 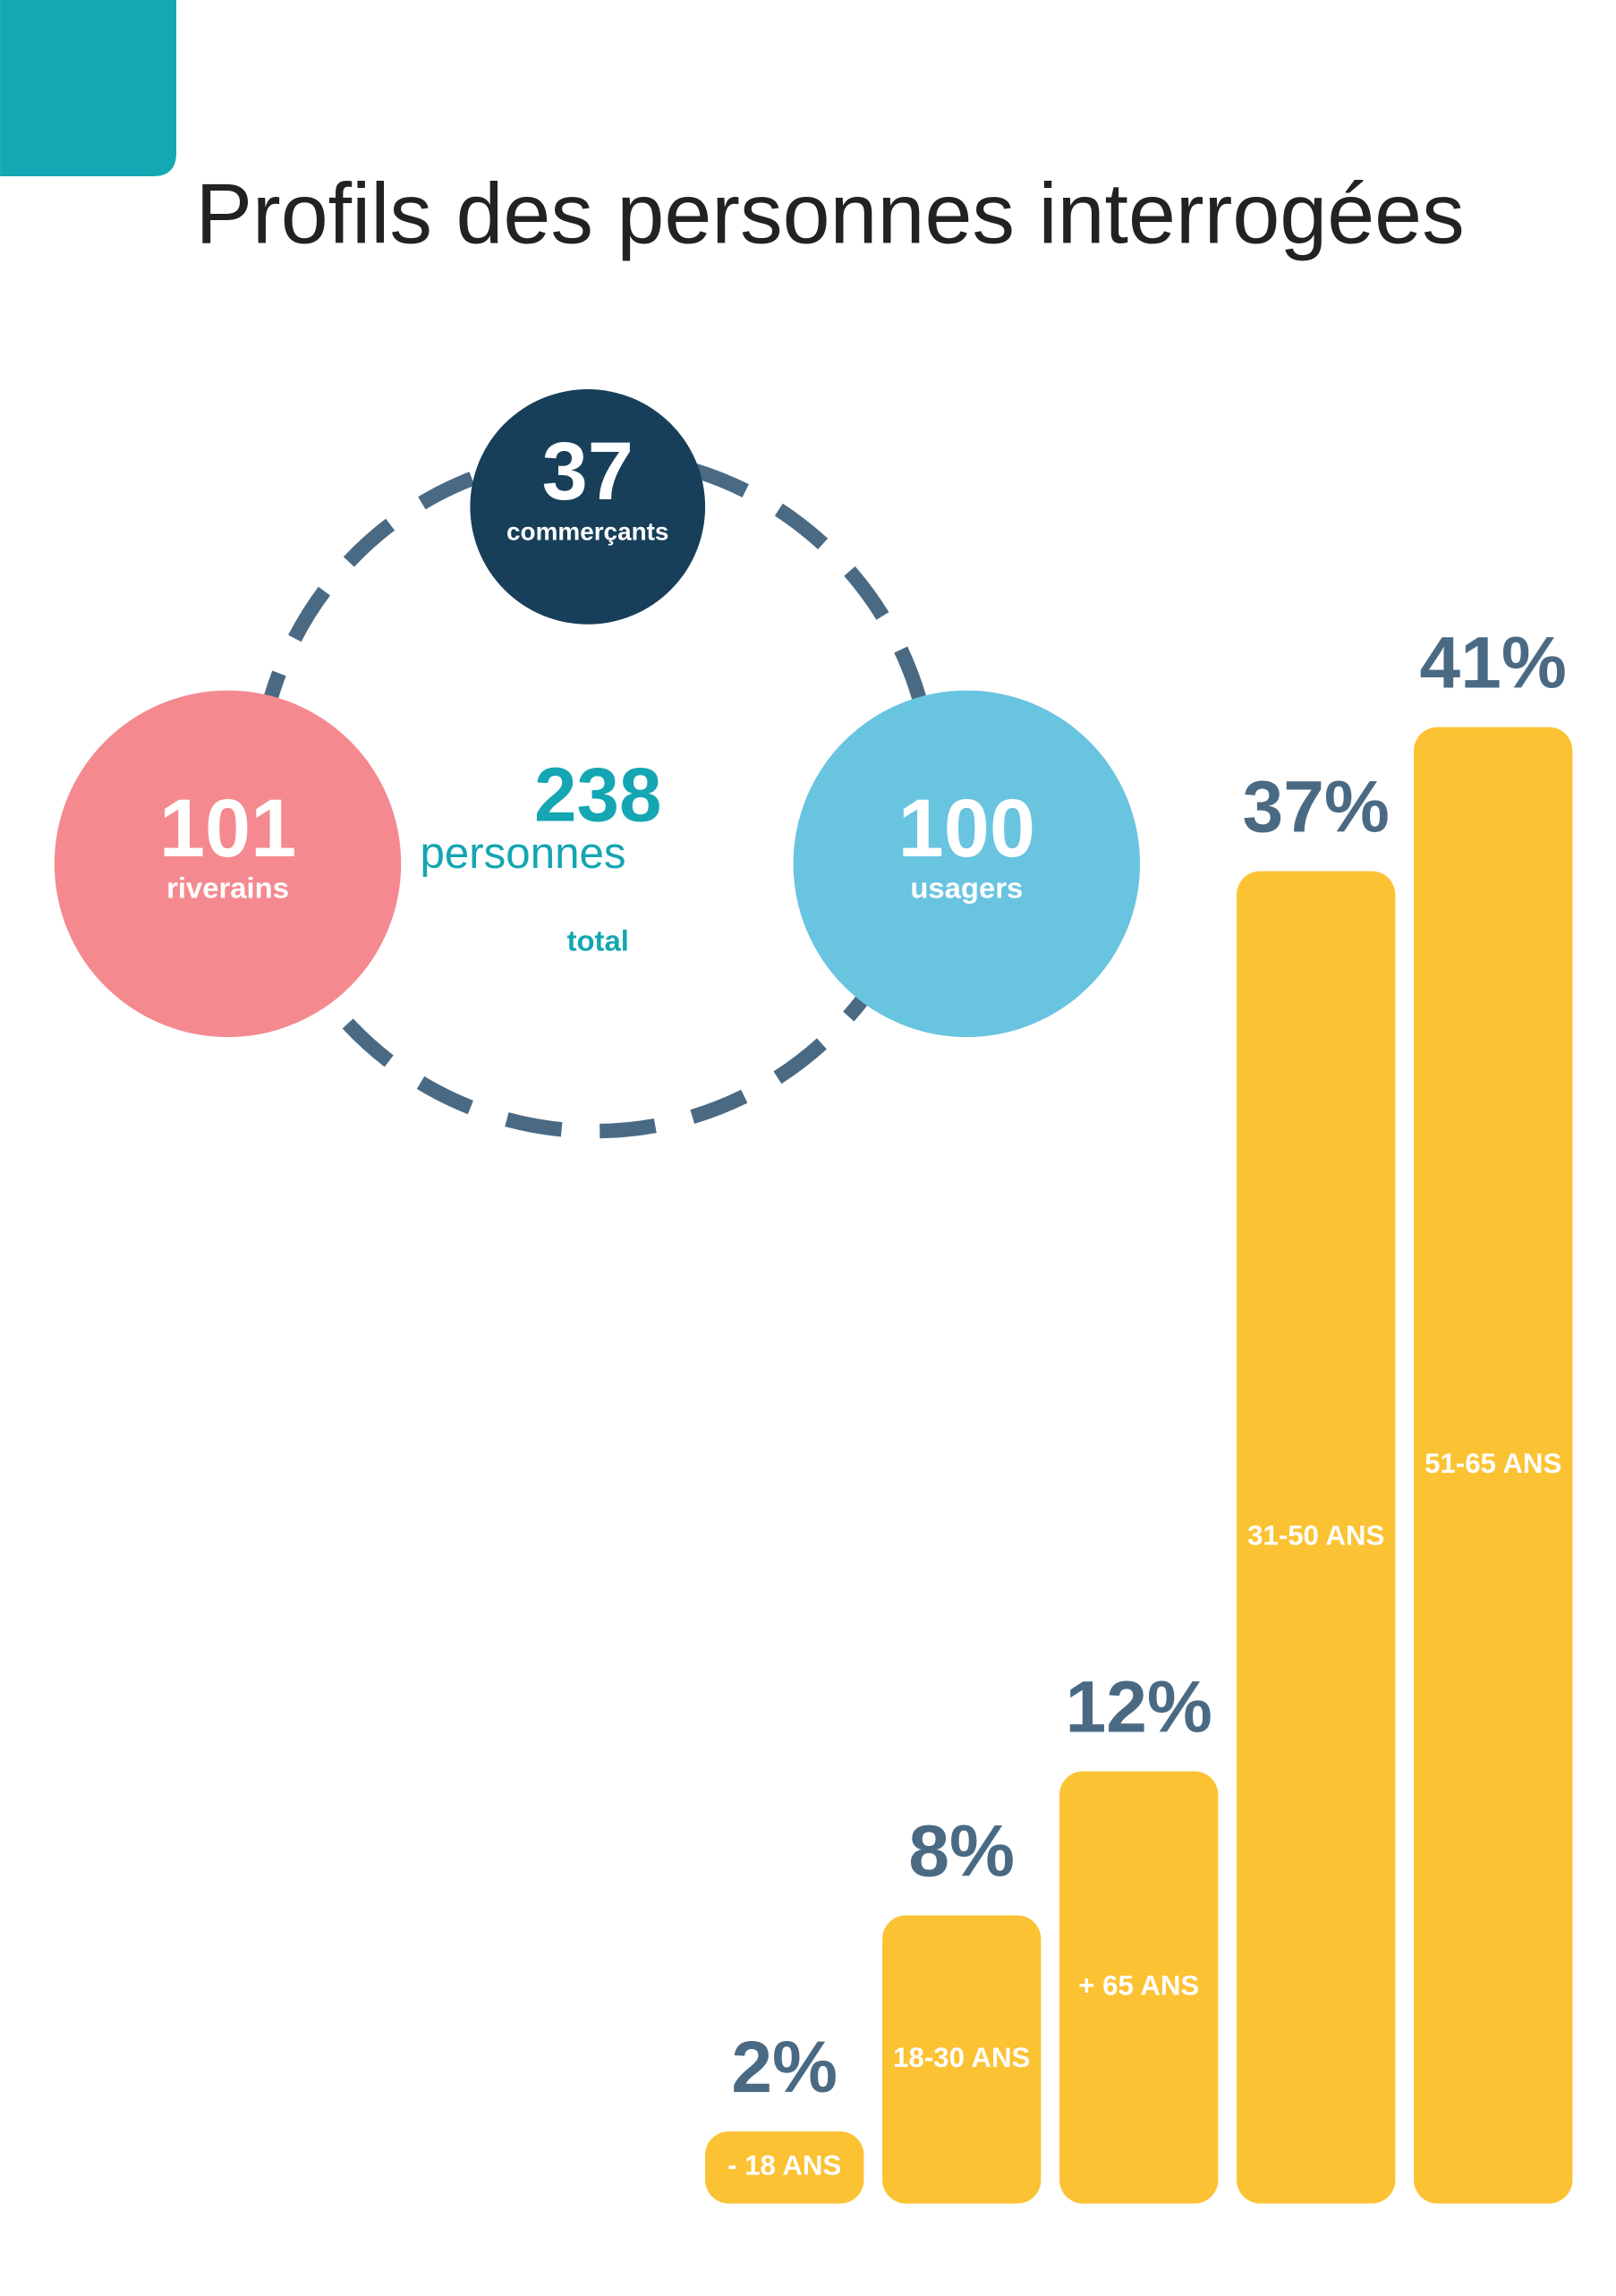 What do you see at coordinates (597, 795) in the screenshot?
I see `total-value: 238` at bounding box center [597, 795].